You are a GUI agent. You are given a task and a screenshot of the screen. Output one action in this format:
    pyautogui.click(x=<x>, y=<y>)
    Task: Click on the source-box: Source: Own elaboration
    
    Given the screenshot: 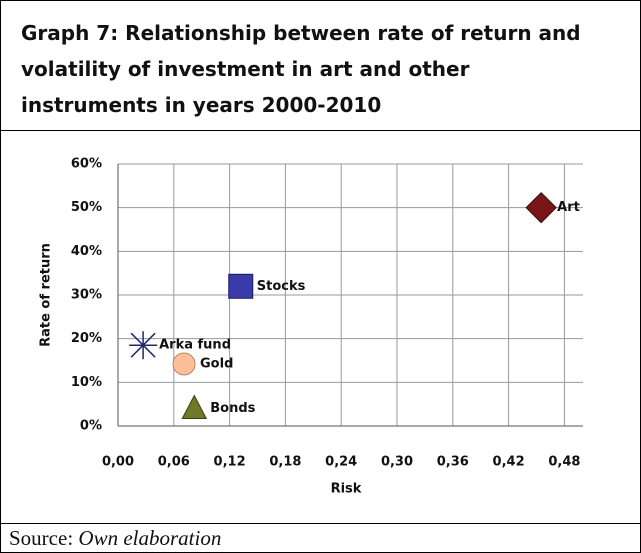 What is the action you would take?
    pyautogui.click(x=320, y=537)
    